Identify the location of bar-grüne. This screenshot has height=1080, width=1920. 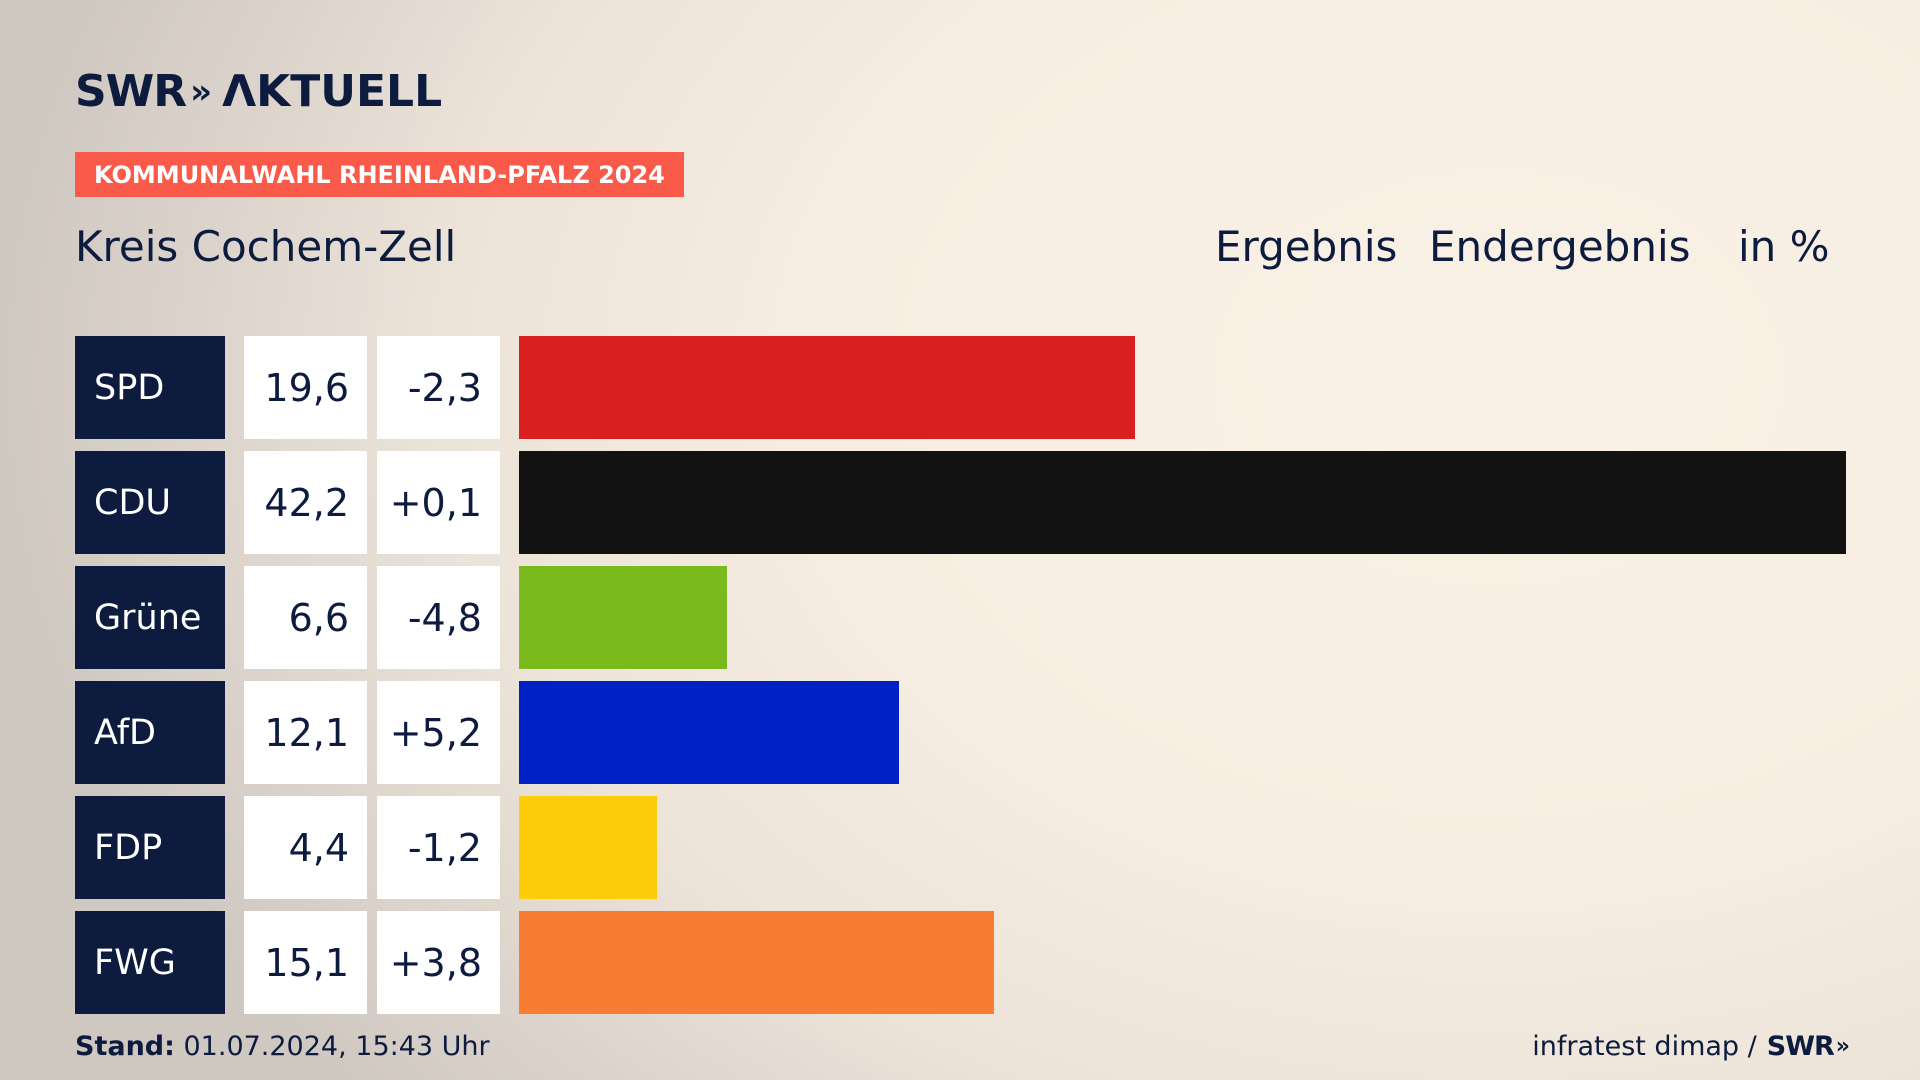
(623, 617).